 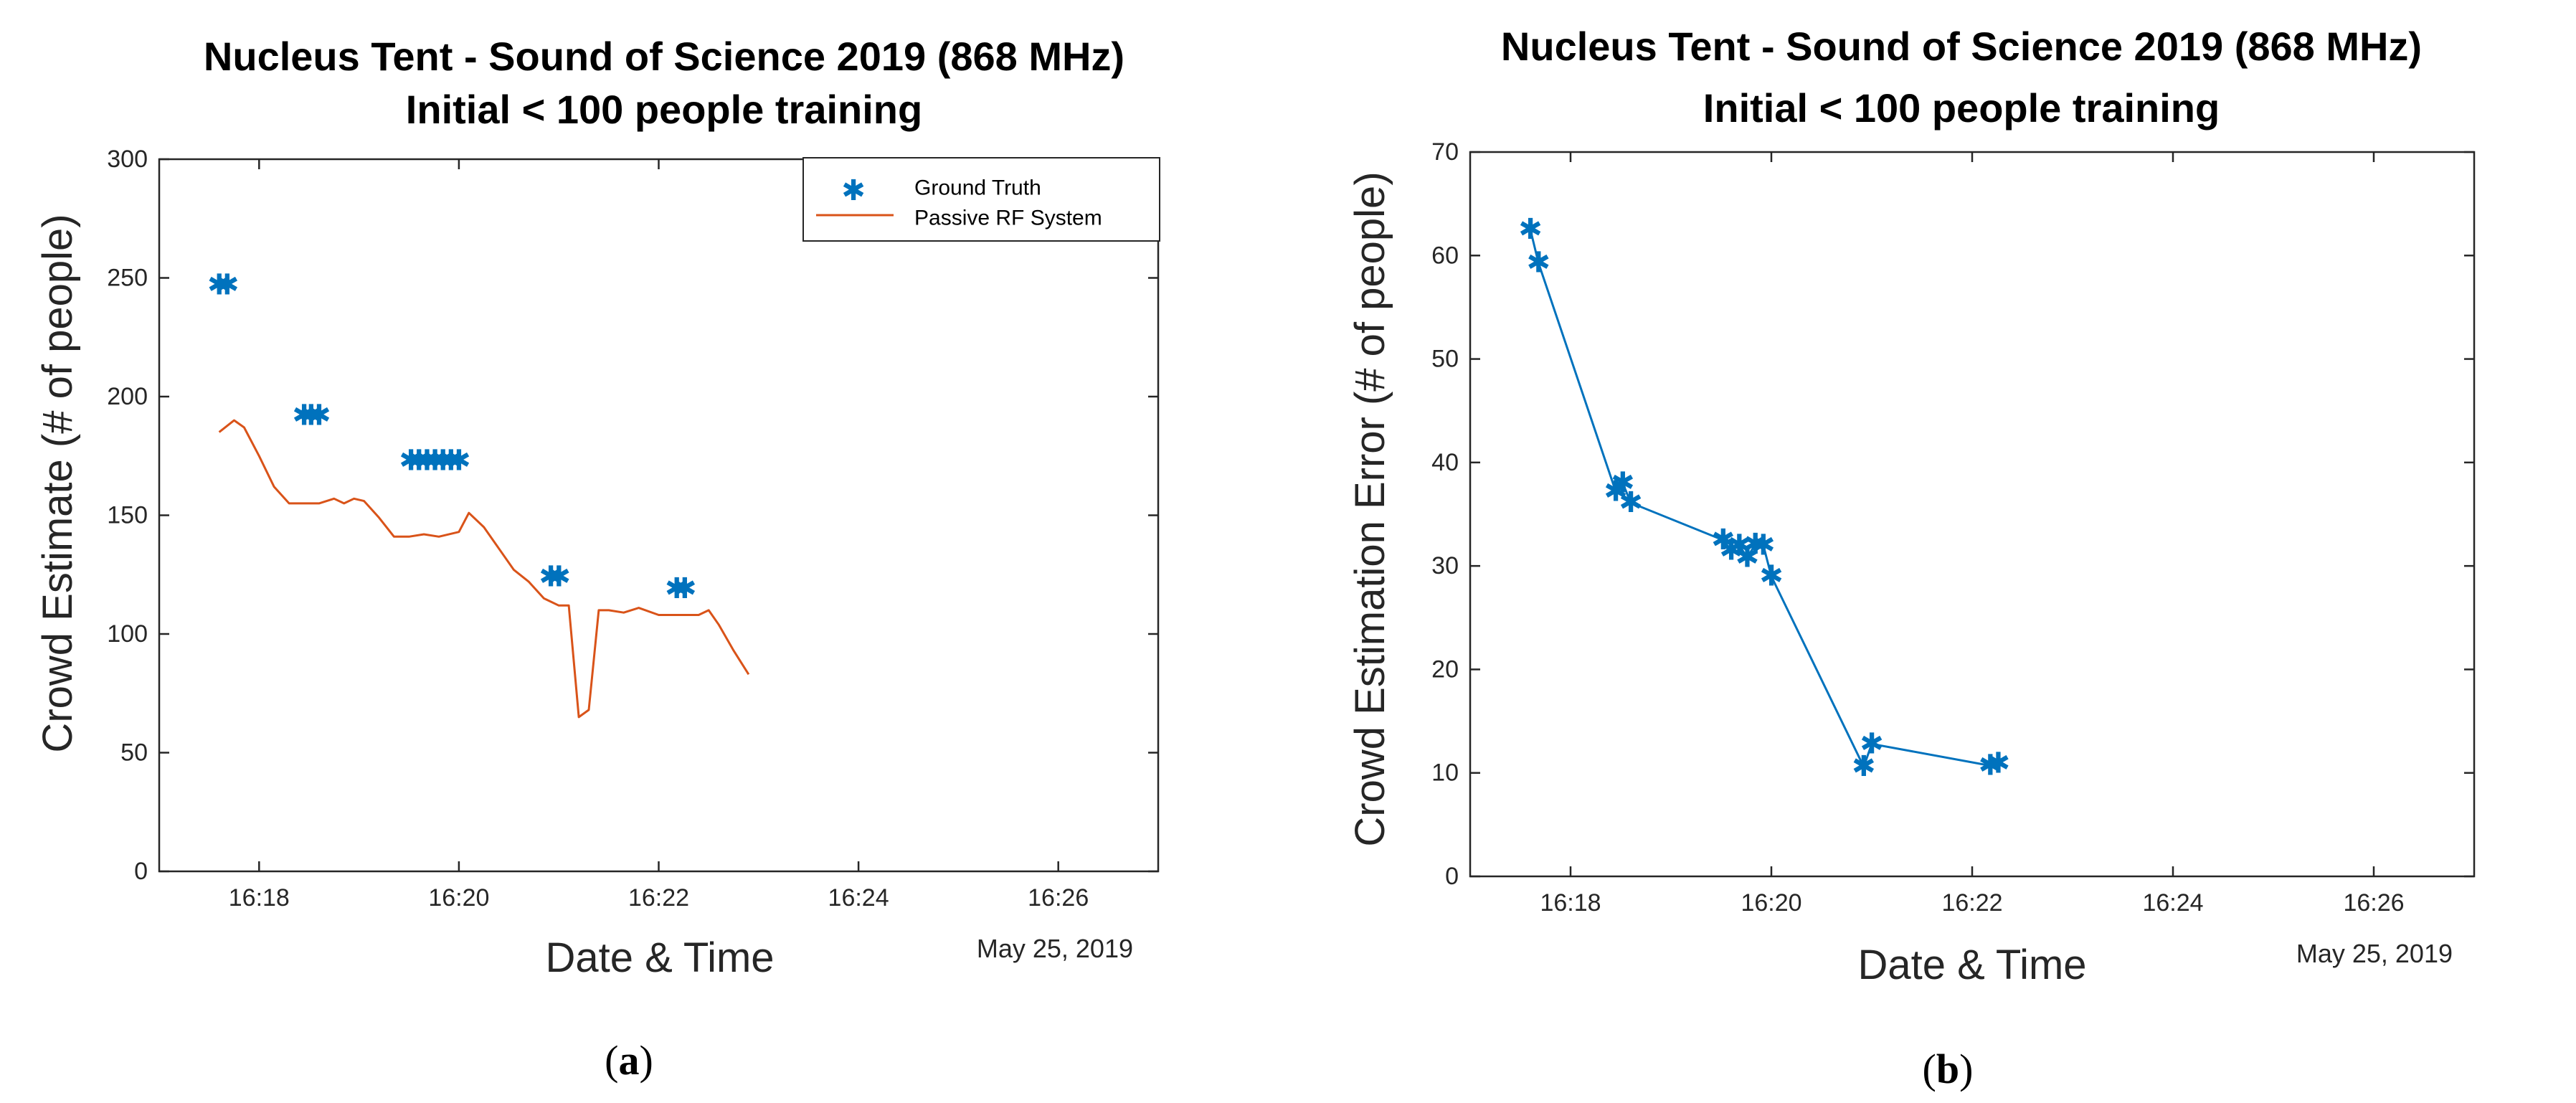 I want to click on legend-marker-ground-truth: ✱, so click(x=853, y=191).